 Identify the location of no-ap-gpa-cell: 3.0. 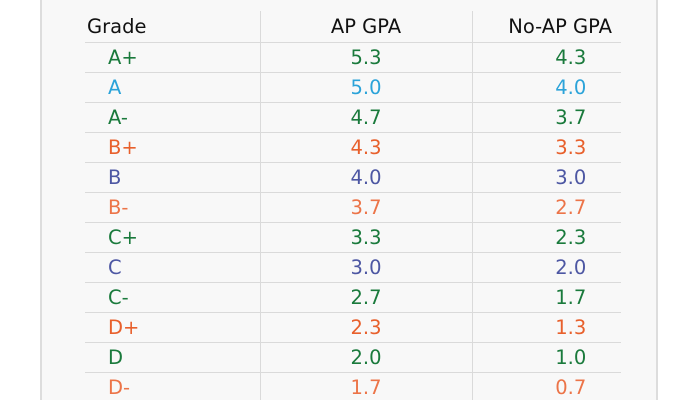
(546, 177).